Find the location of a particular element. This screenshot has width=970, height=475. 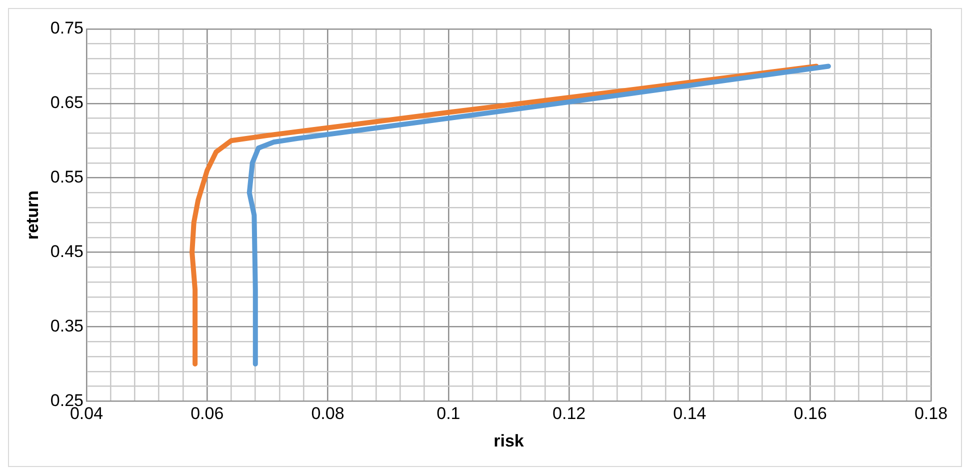

y-tick-label: 0.55 is located at coordinates (67, 177).